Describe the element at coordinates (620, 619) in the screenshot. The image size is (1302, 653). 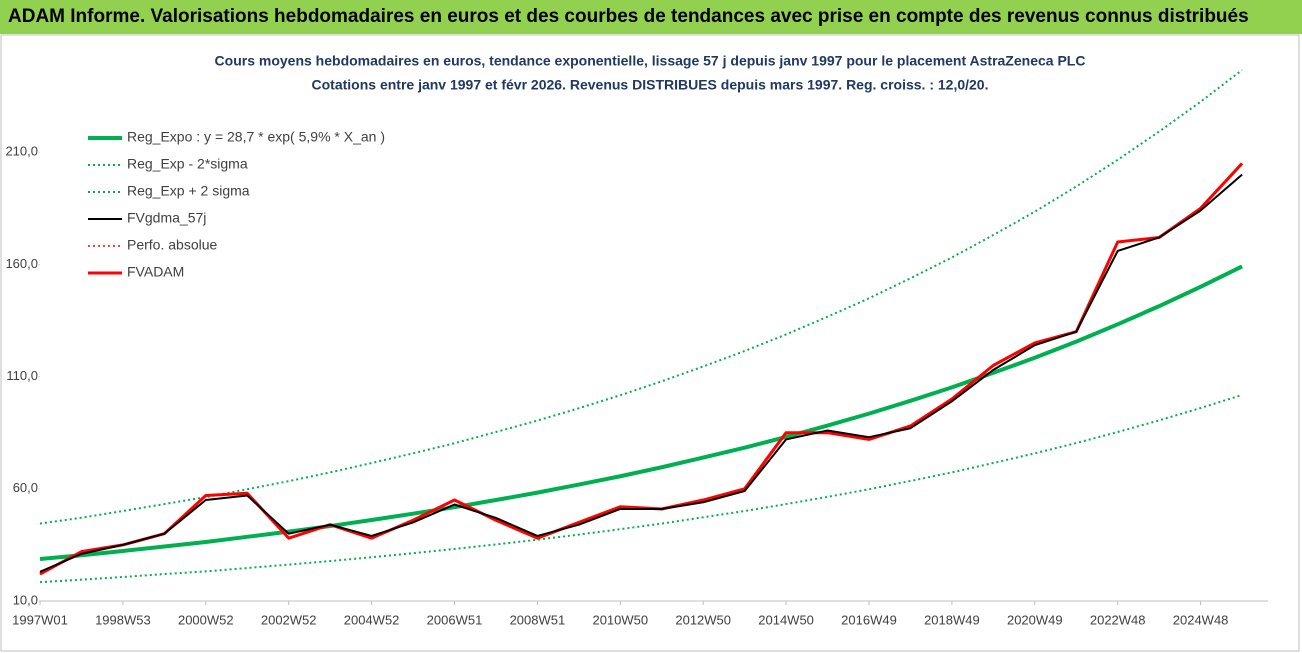
I see `x-tick-label: 2010W50` at that location.